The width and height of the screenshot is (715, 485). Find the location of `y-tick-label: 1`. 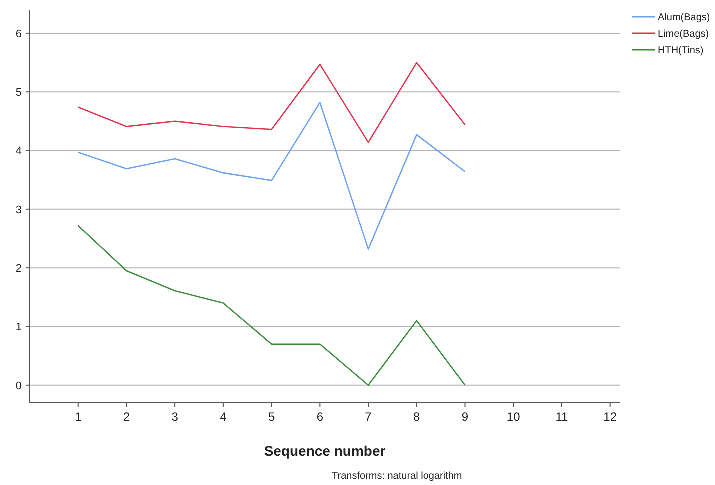

y-tick-label: 1 is located at coordinates (19, 328).